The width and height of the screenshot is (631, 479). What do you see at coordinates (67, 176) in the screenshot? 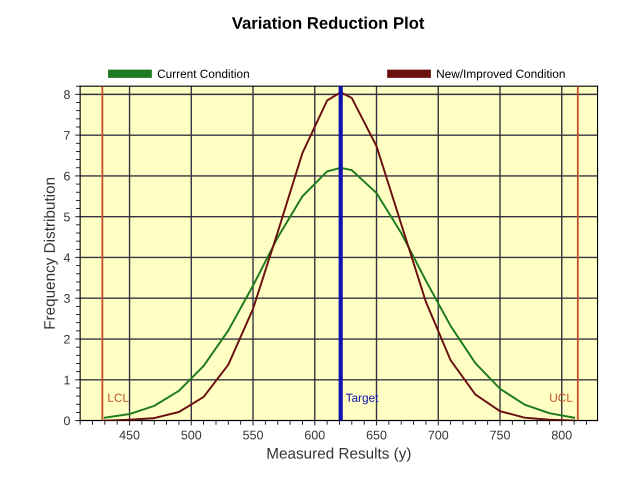
I see `y-tick-label: 6` at bounding box center [67, 176].